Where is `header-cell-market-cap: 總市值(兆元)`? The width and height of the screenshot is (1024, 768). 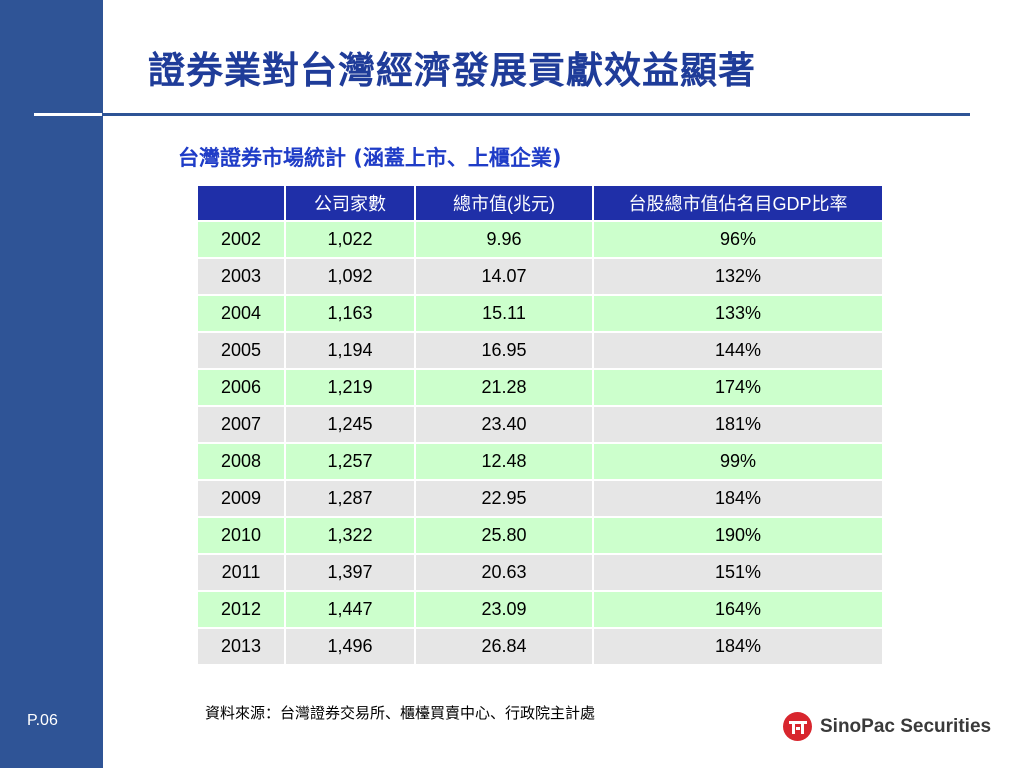
header-cell-market-cap: 總市值(兆元) is located at coordinates (504, 203).